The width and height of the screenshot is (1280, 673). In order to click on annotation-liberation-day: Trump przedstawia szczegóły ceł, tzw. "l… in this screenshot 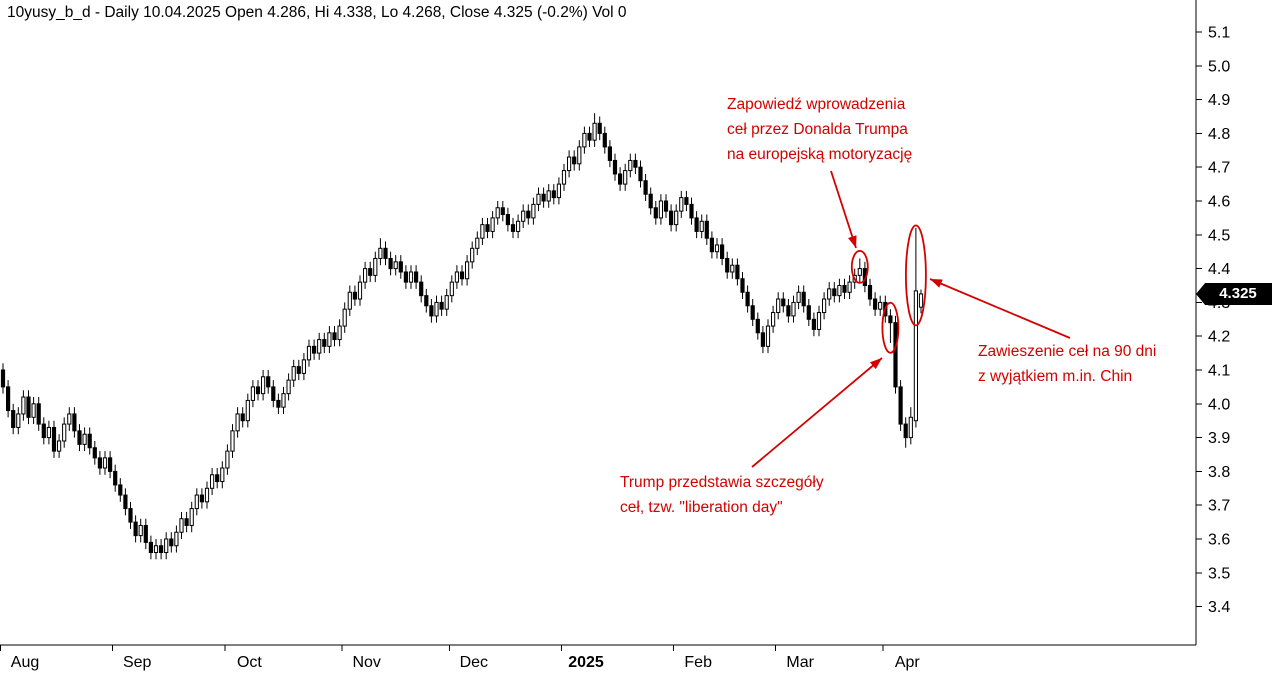, I will do `click(722, 495)`.